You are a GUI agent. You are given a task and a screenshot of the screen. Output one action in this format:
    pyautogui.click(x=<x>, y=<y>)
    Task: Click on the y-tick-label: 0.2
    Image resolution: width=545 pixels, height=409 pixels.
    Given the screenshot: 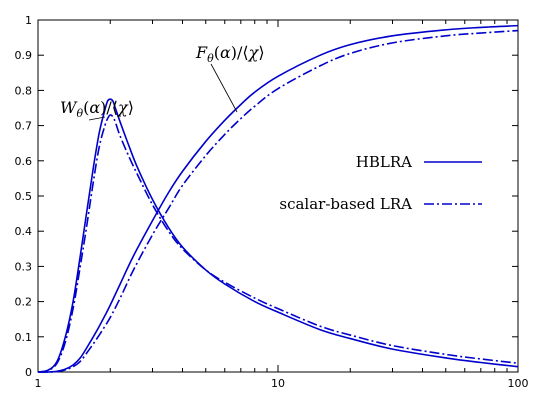 What is the action you would take?
    pyautogui.click(x=24, y=302)
    